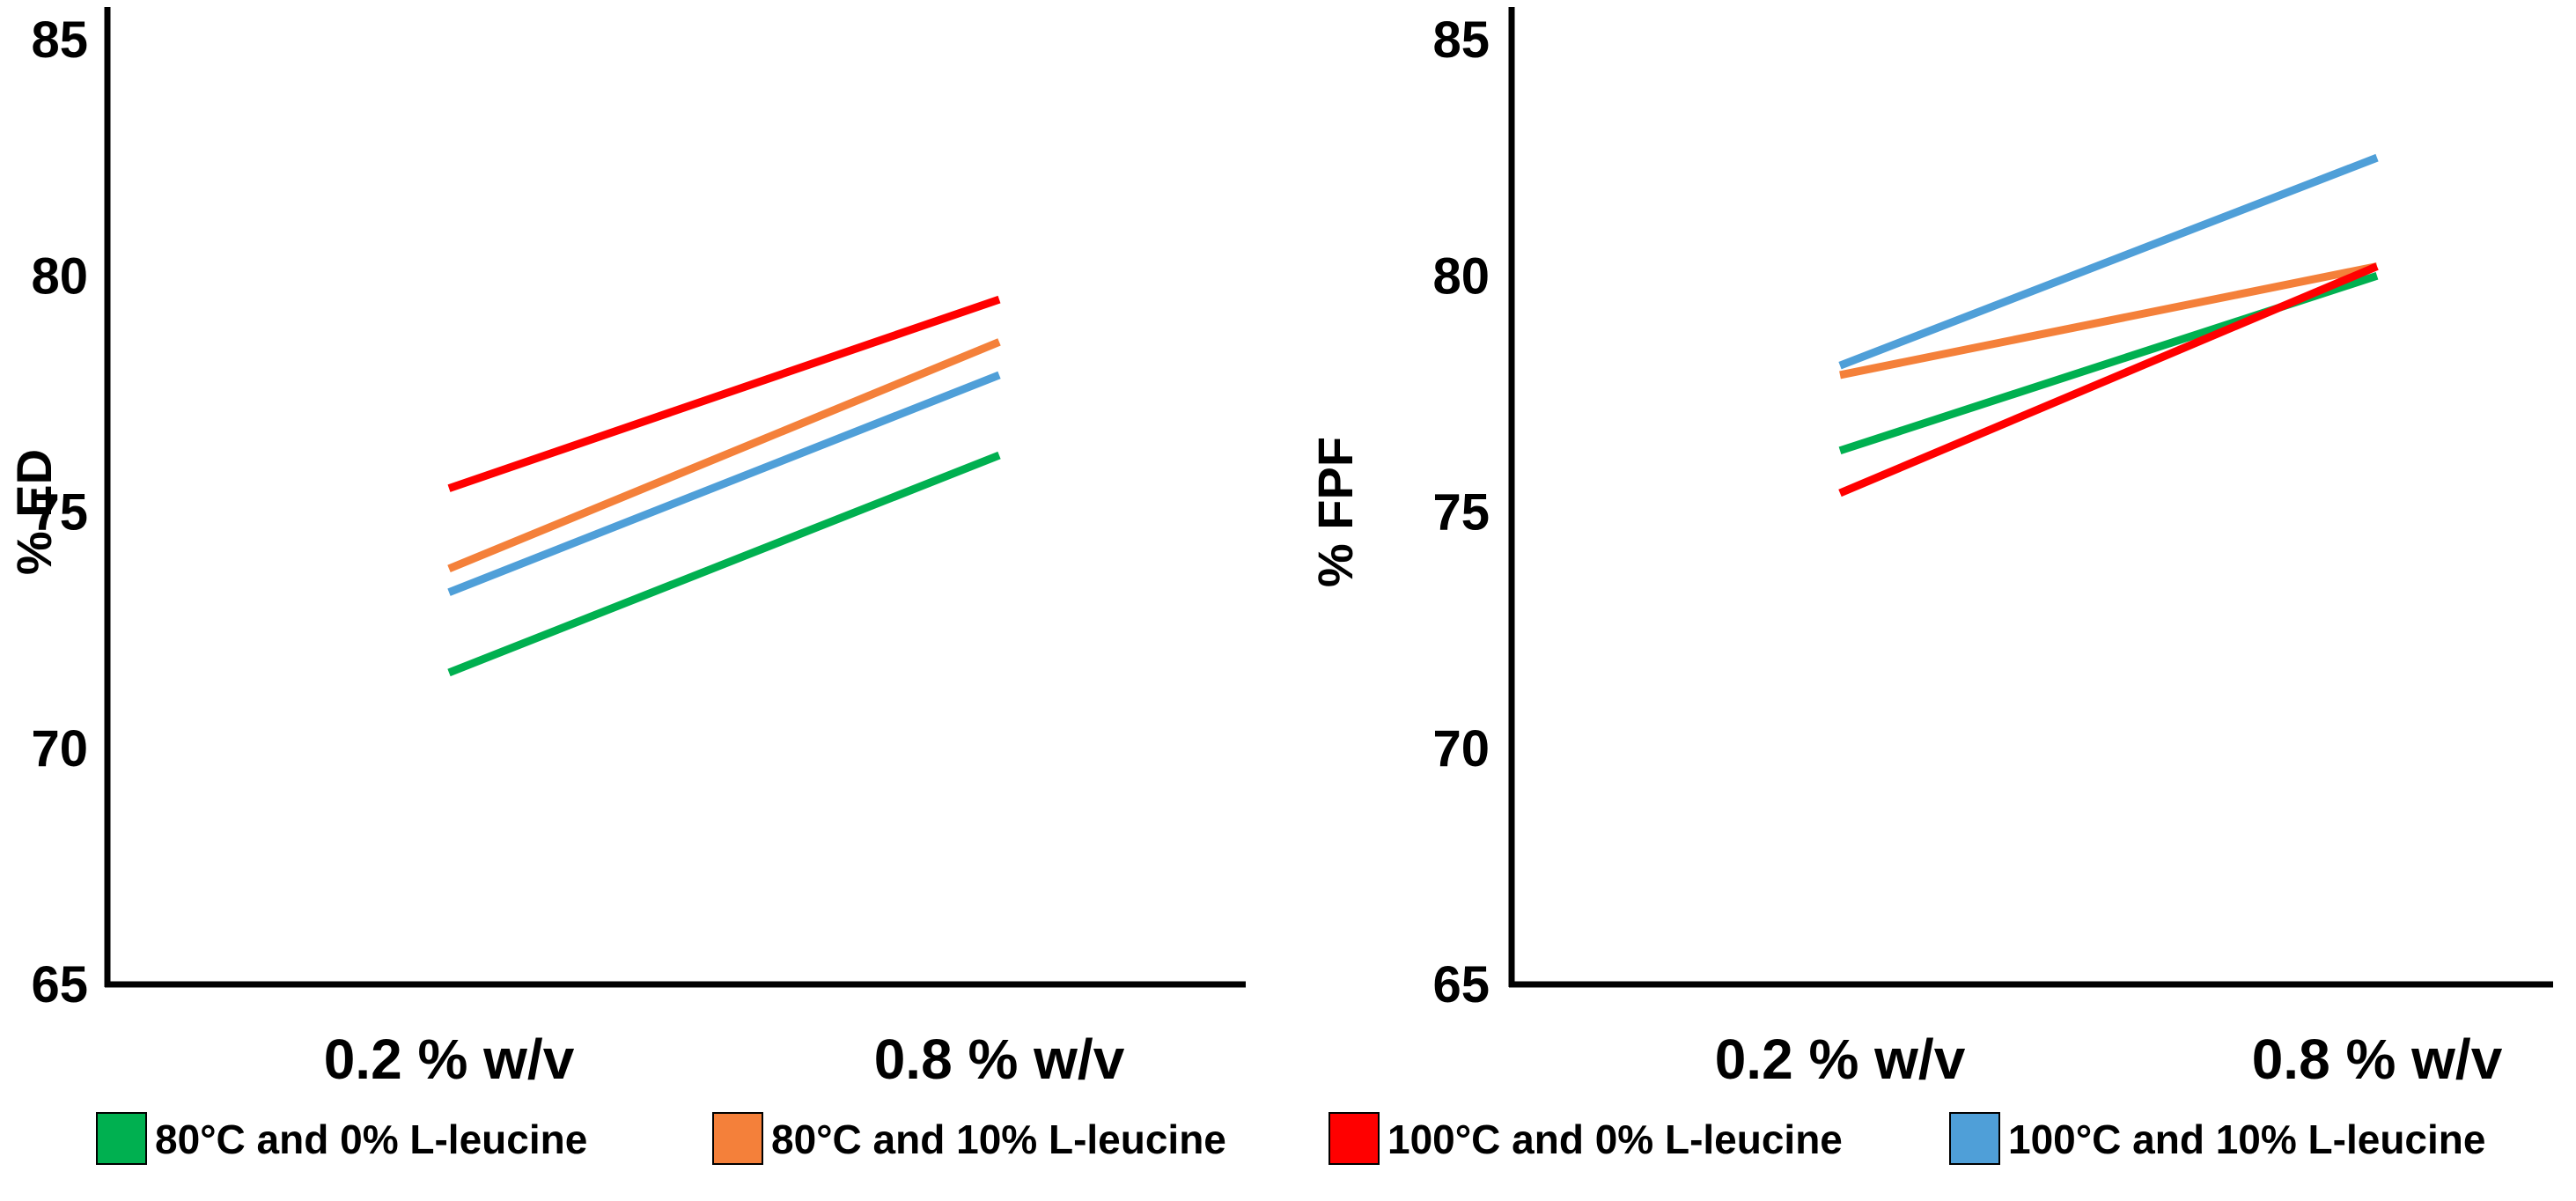  I want to click on series-line-80-c-and-0-l-leucine, so click(724, 564).